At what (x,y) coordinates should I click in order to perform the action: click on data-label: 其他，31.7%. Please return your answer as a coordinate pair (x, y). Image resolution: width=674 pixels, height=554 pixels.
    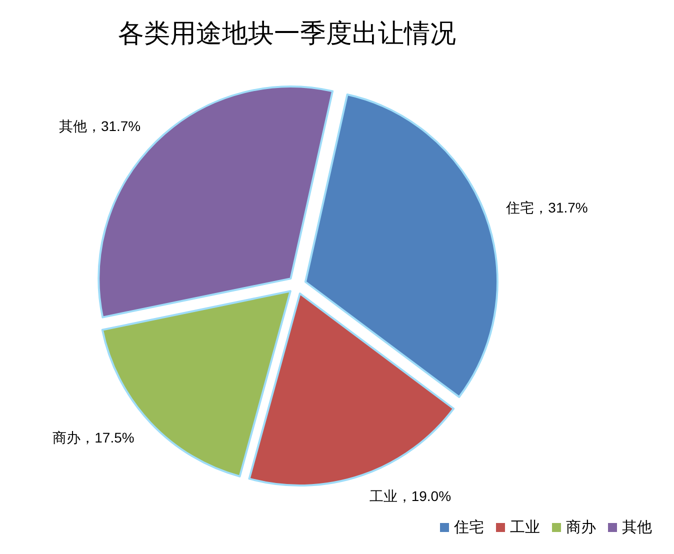
    Looking at the image, I should click on (99, 126).